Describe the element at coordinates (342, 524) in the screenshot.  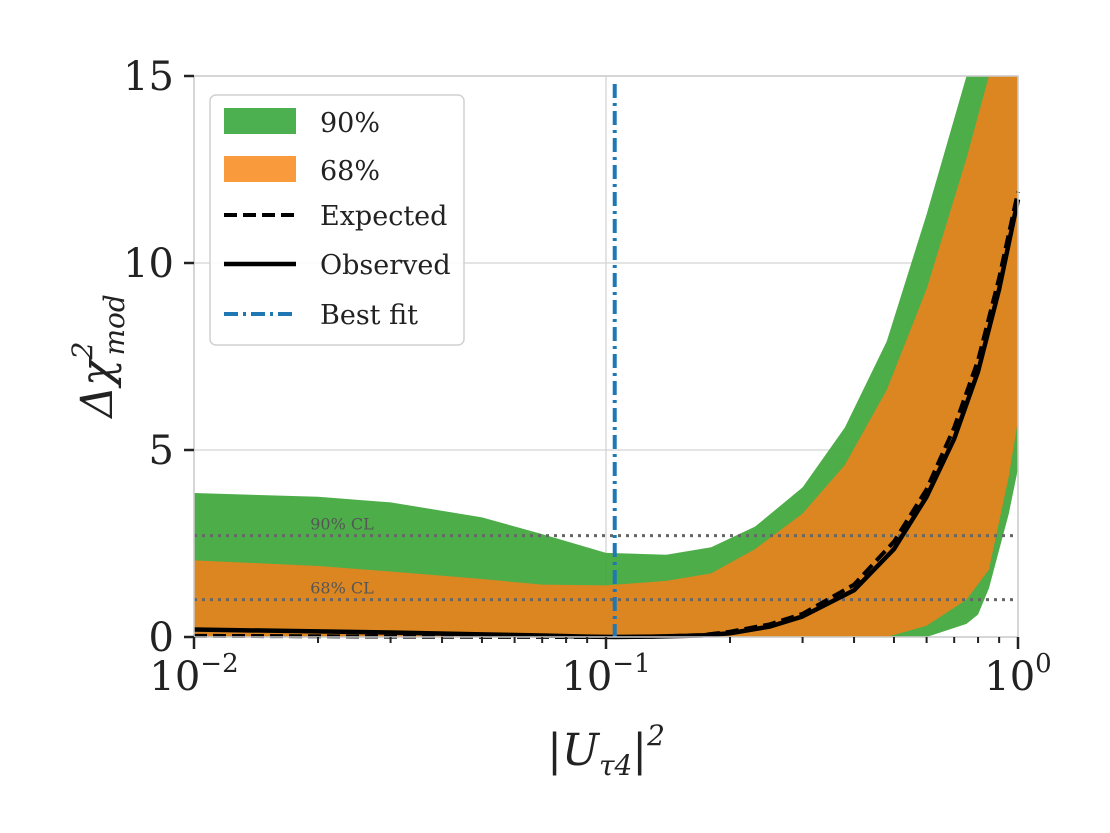
I see `reference-line-label-0: 90% CL` at that location.